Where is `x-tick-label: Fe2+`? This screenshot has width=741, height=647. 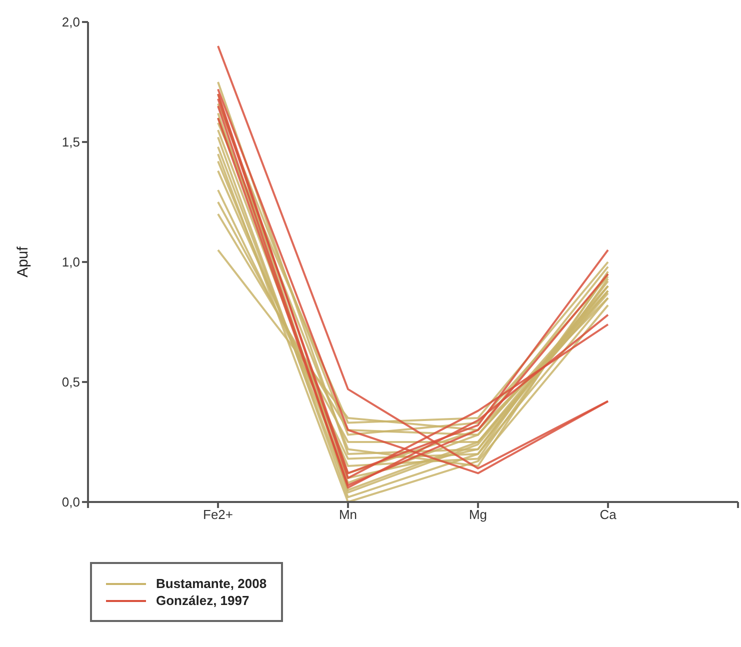 x-tick-label: Fe2+ is located at coordinates (218, 514).